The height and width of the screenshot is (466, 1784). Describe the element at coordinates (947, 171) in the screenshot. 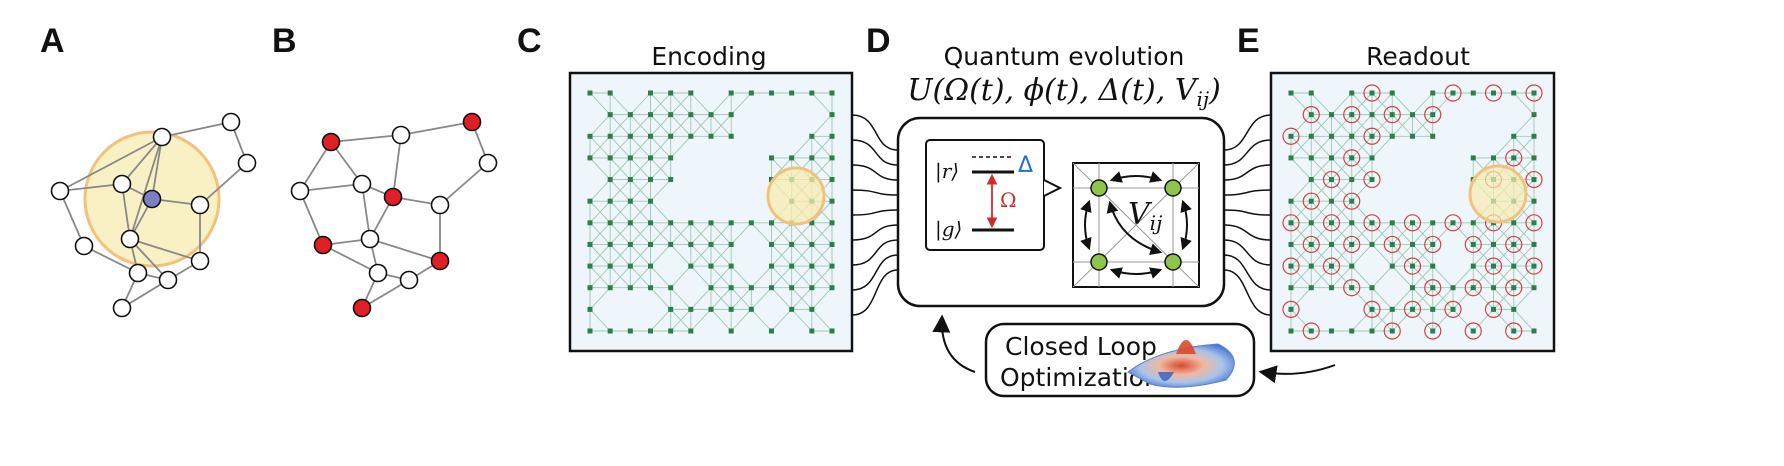

I see `rydberg-state-label: |r⟩` at that location.